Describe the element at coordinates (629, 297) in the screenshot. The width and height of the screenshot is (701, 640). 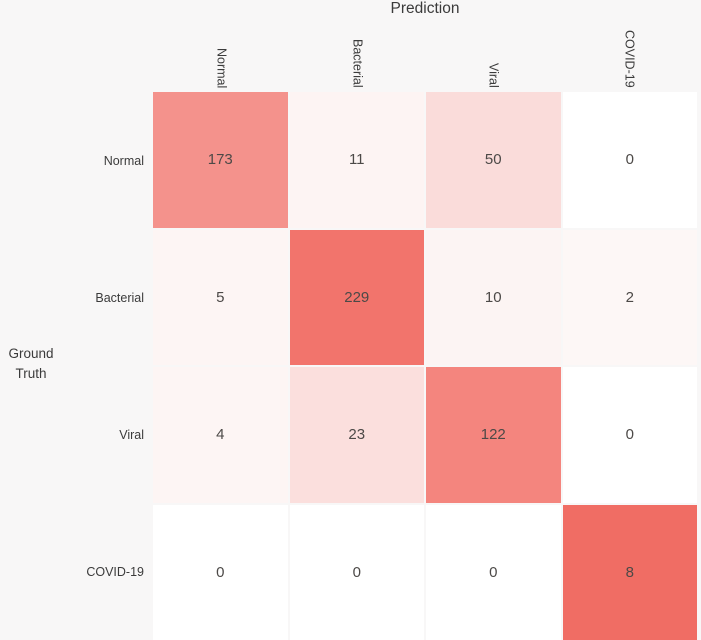
I see `heatmap-cell-bacterial-covid-19: 2` at that location.